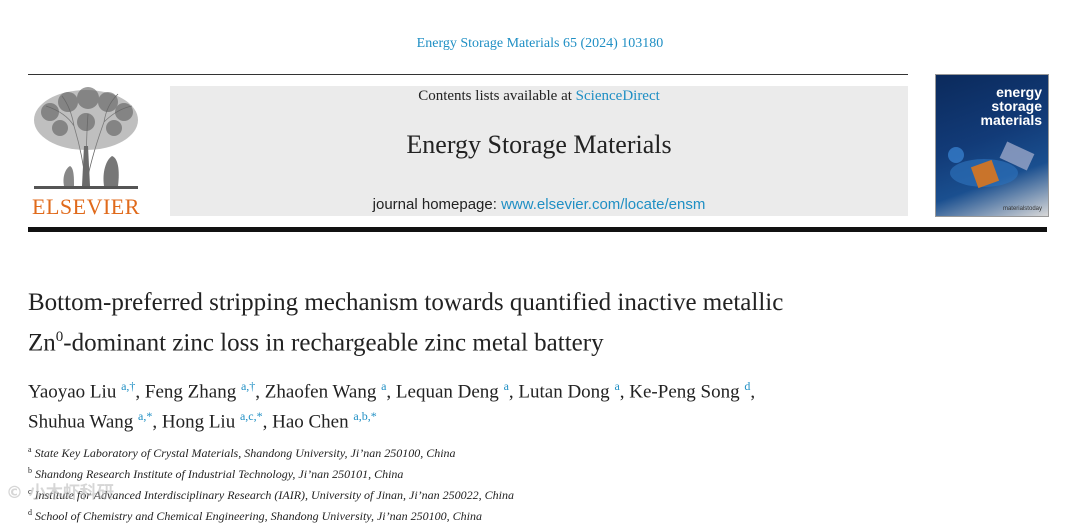 Image resolution: width=1080 pixels, height=525 pixels. I want to click on journal-cover: energy storage materials materialstoday, so click(992, 145).